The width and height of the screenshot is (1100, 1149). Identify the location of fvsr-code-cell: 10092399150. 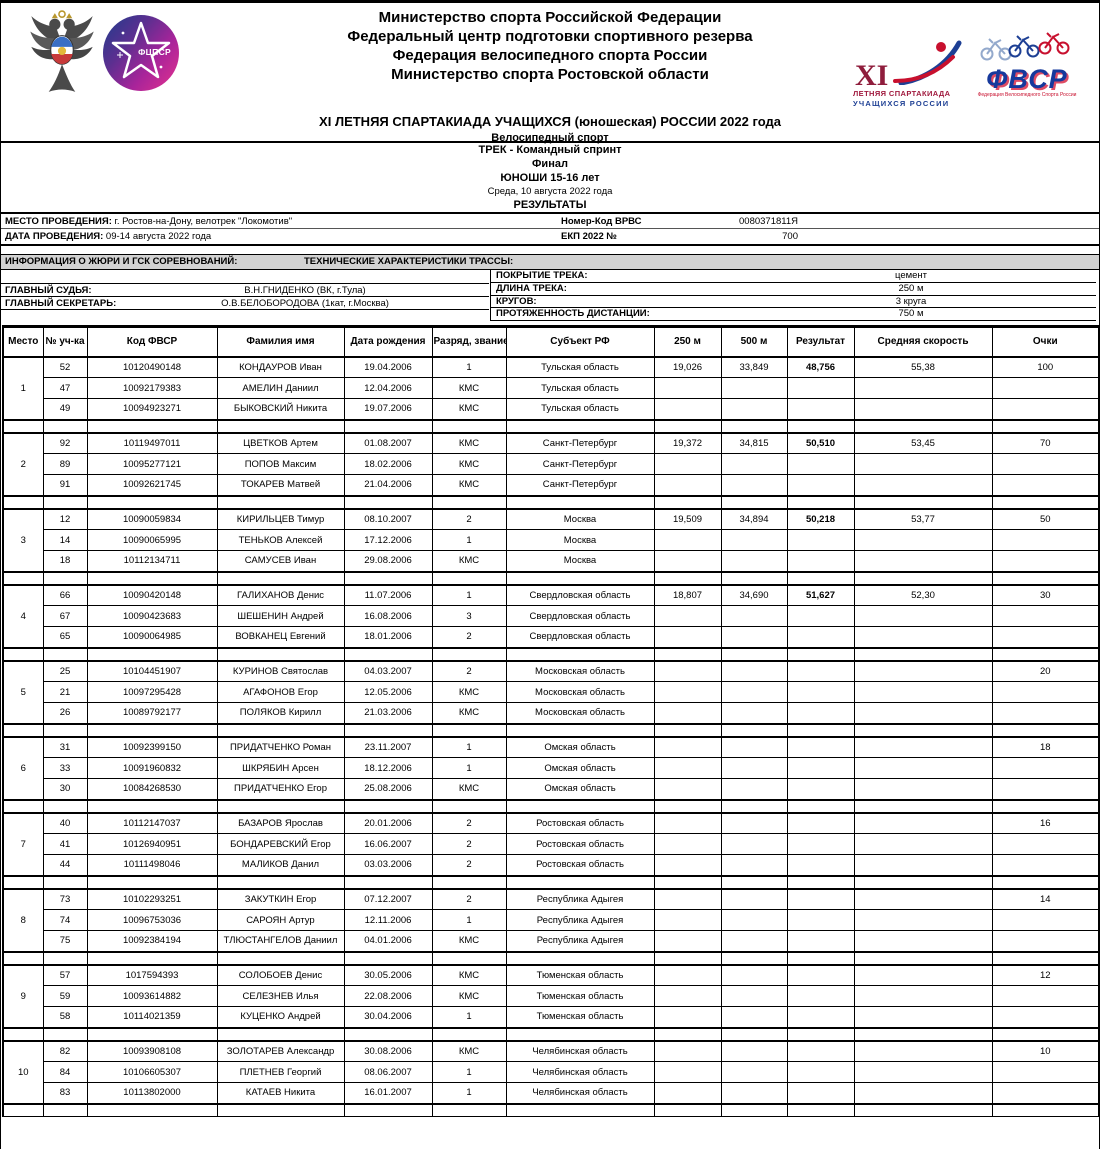
(152, 746).